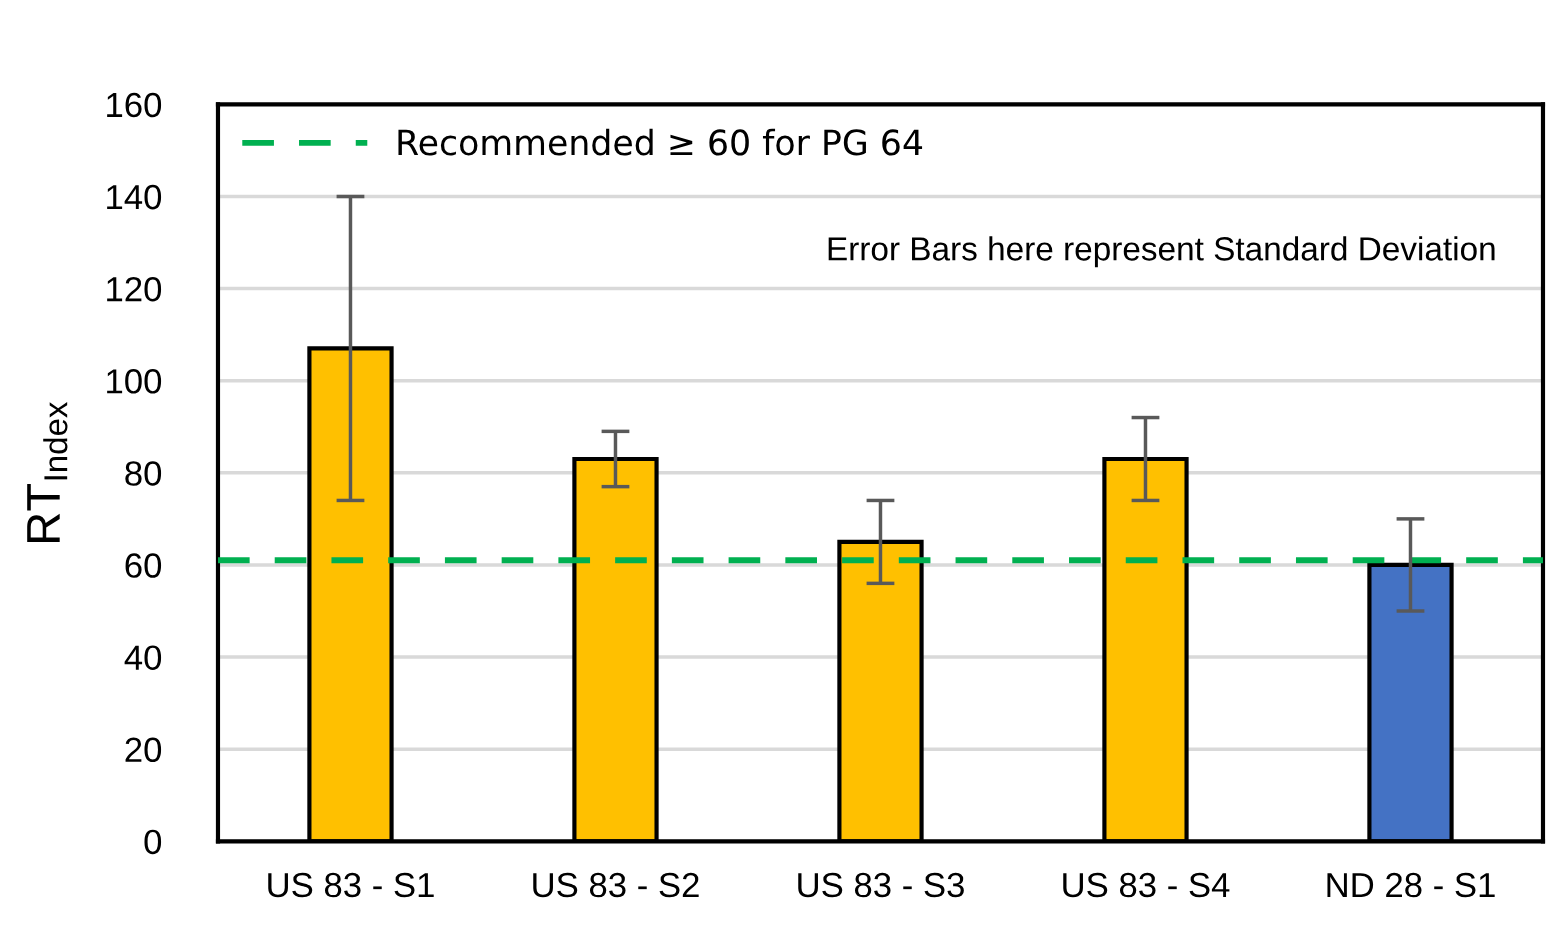 This screenshot has height=940, width=1557. I want to click on y-tick-label: 20, so click(143, 750).